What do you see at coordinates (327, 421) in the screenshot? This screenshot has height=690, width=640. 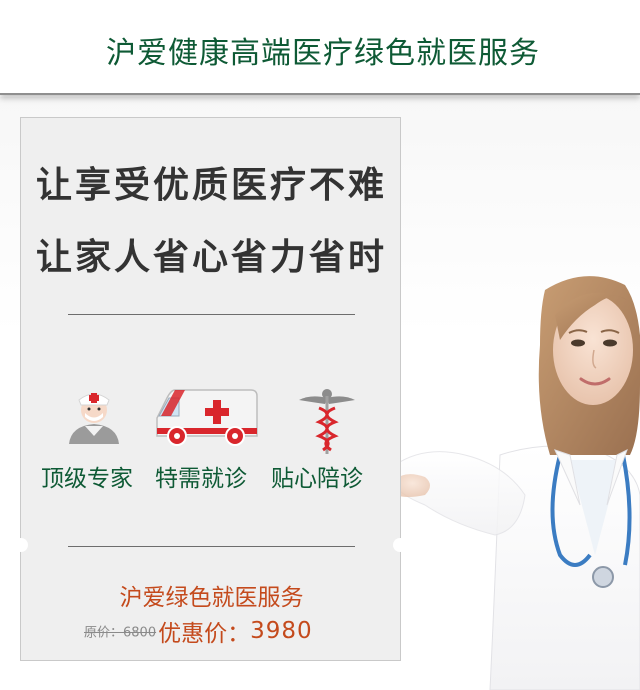 I see `caduceus-icon` at bounding box center [327, 421].